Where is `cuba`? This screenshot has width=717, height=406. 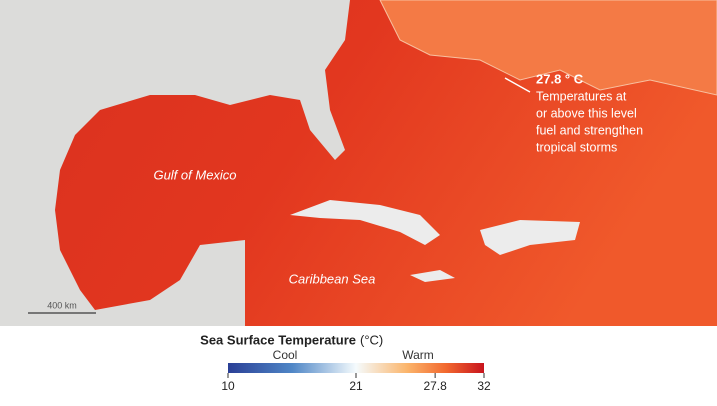
cuba is located at coordinates (365, 222).